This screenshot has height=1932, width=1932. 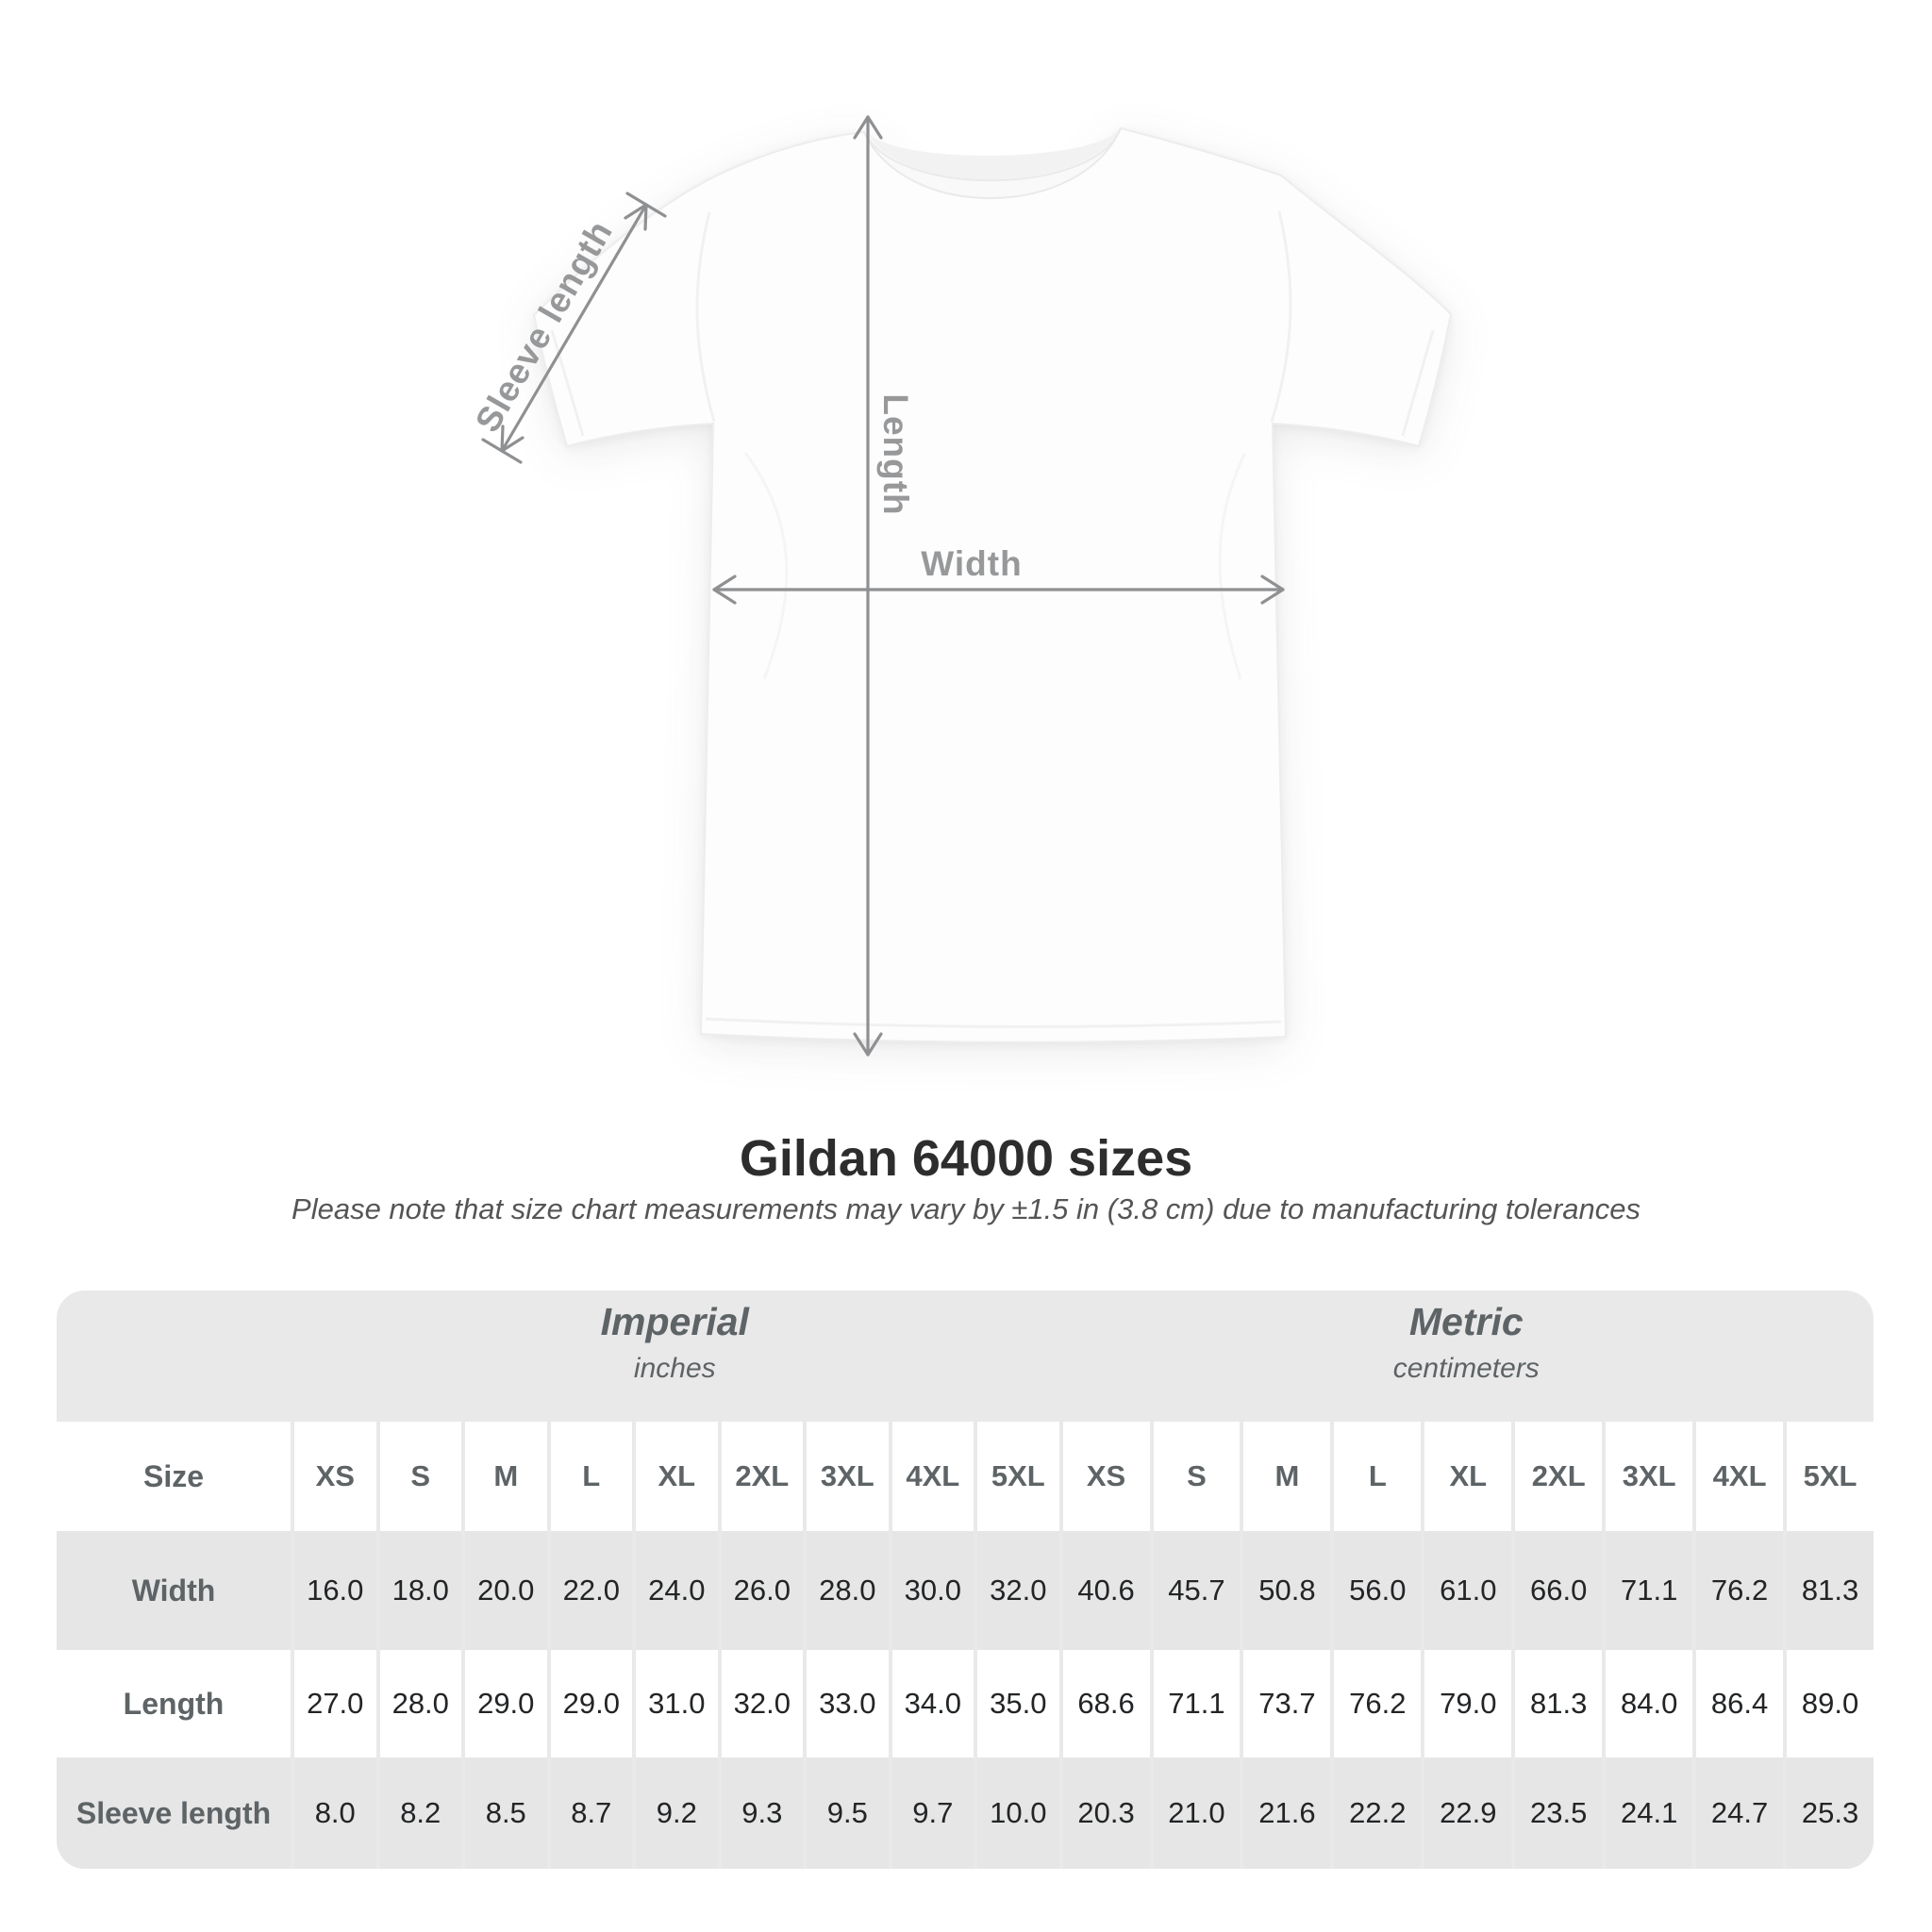 I want to click on width-imperial-xs: 16.0, so click(x=334, y=1591).